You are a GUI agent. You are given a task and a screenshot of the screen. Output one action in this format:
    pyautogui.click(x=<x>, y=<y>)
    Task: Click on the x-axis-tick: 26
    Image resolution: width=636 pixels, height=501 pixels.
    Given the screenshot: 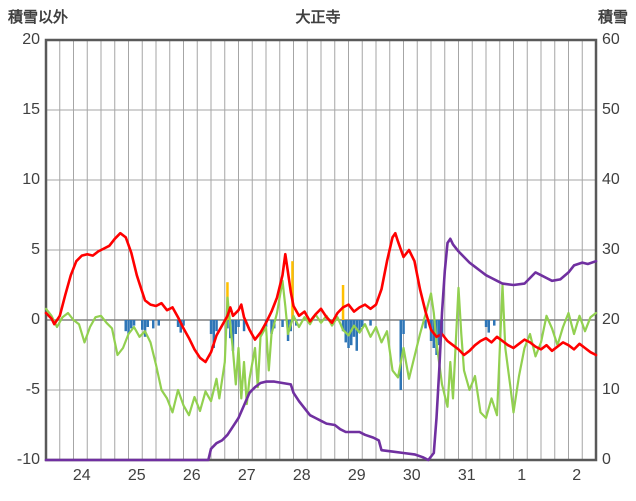 What is the action you would take?
    pyautogui.click(x=191, y=475)
    